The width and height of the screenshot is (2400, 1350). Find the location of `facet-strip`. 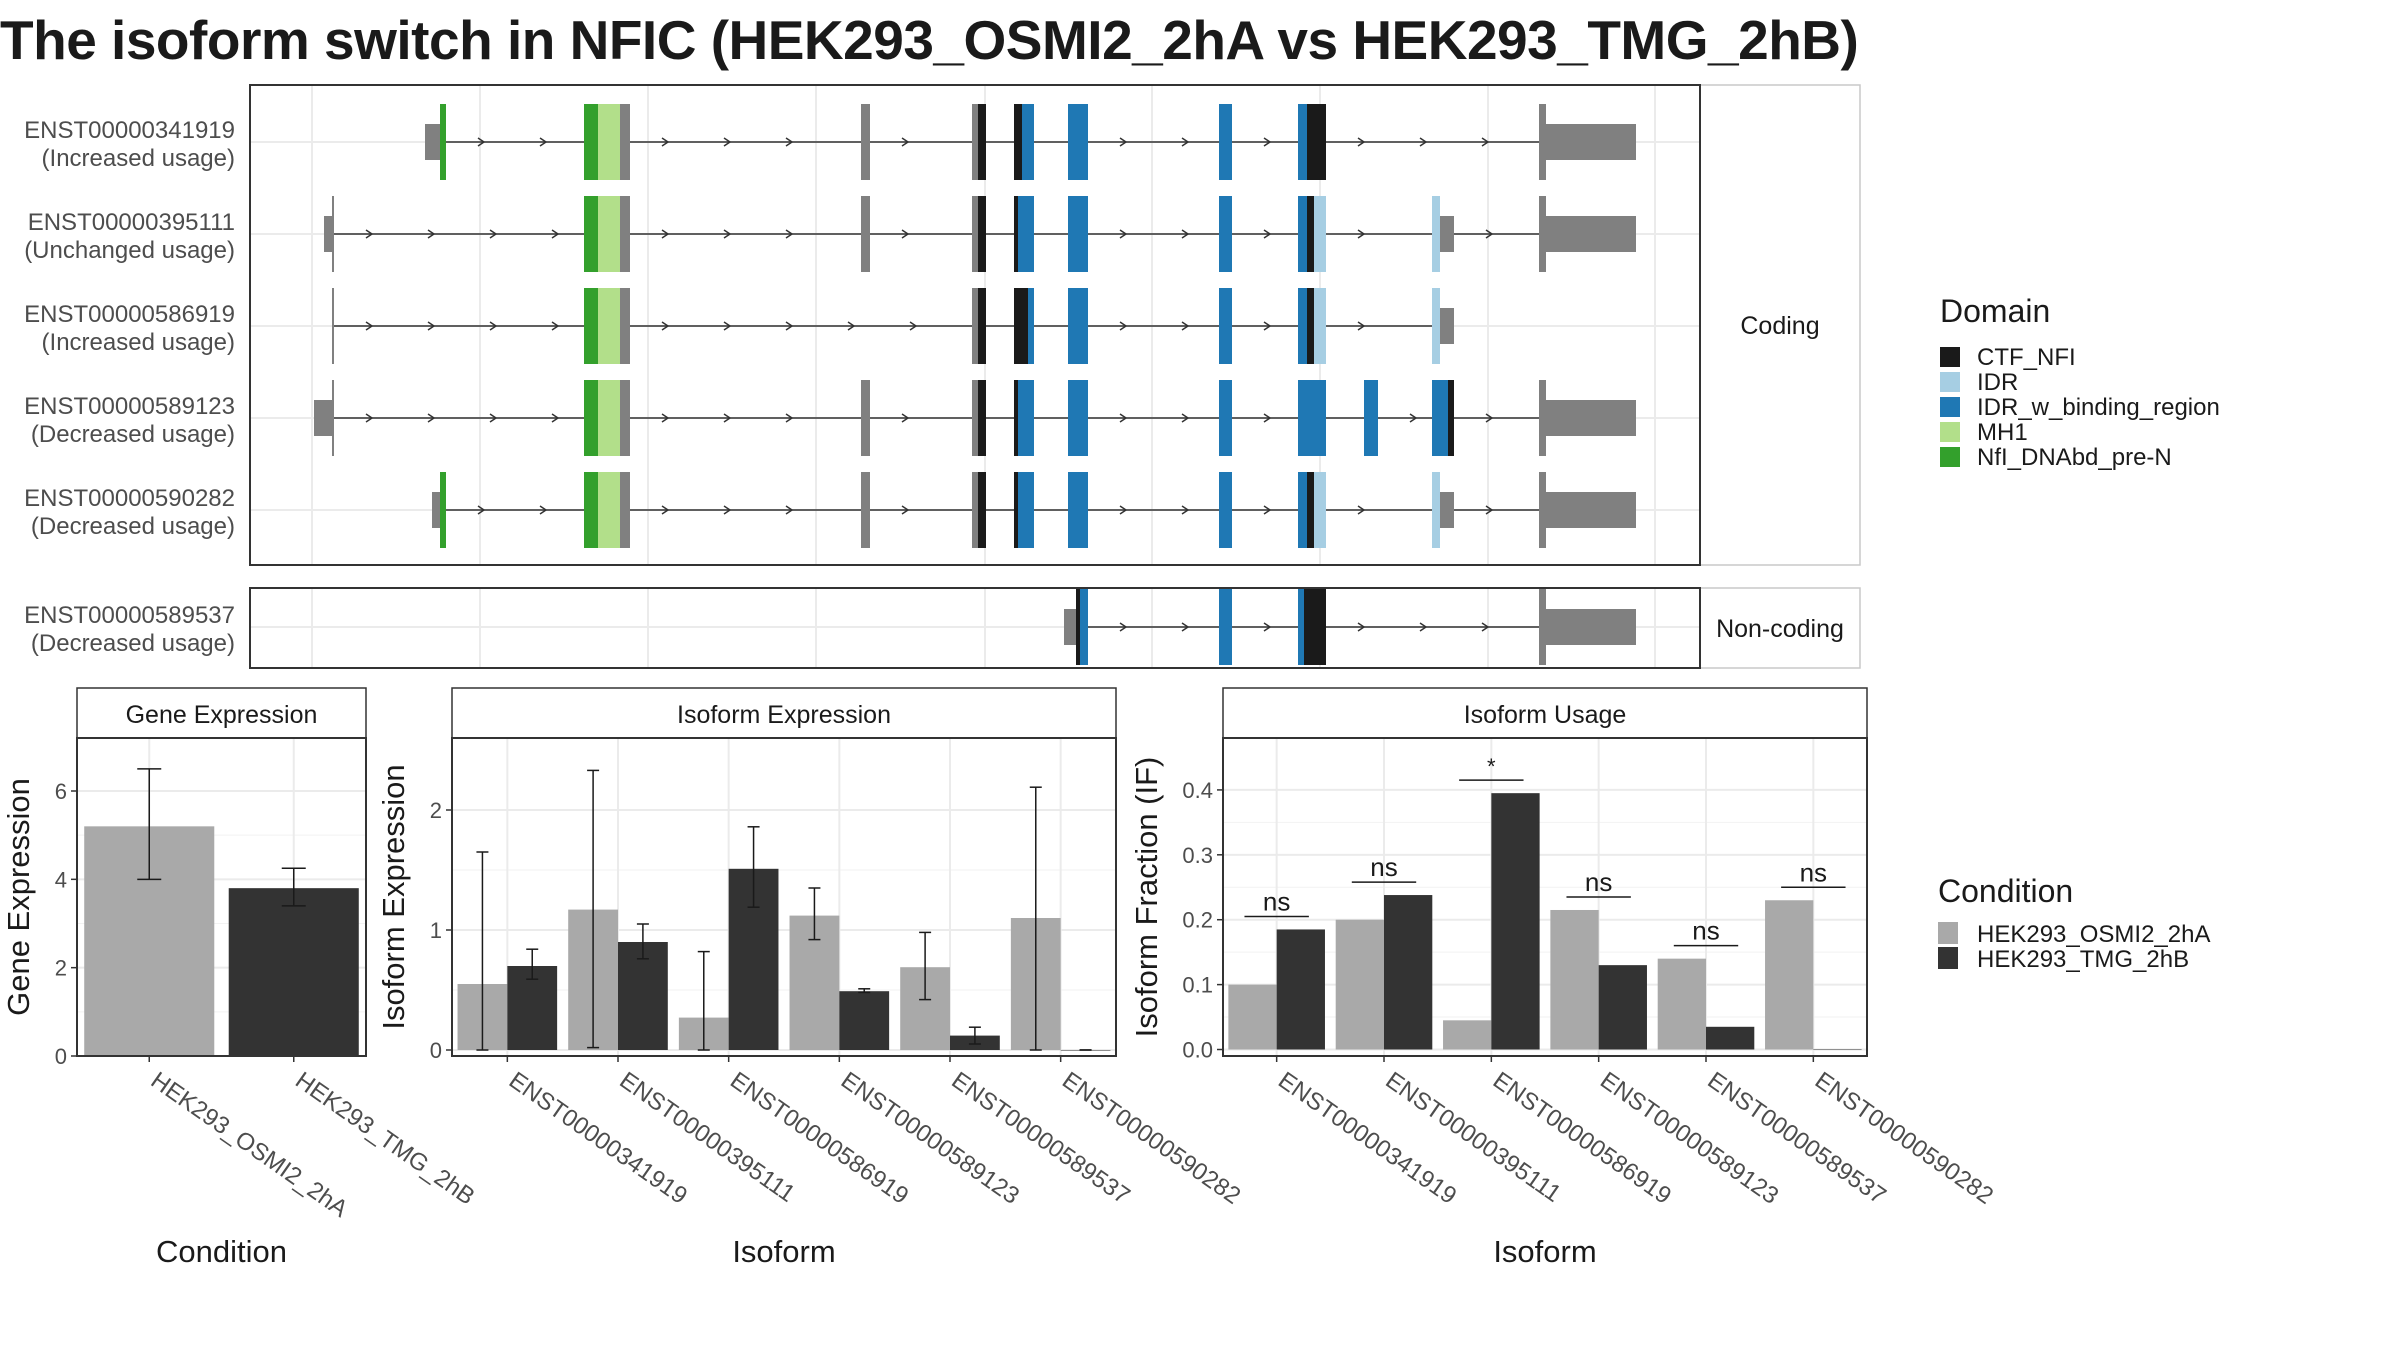

facet-strip is located at coordinates (1780, 628).